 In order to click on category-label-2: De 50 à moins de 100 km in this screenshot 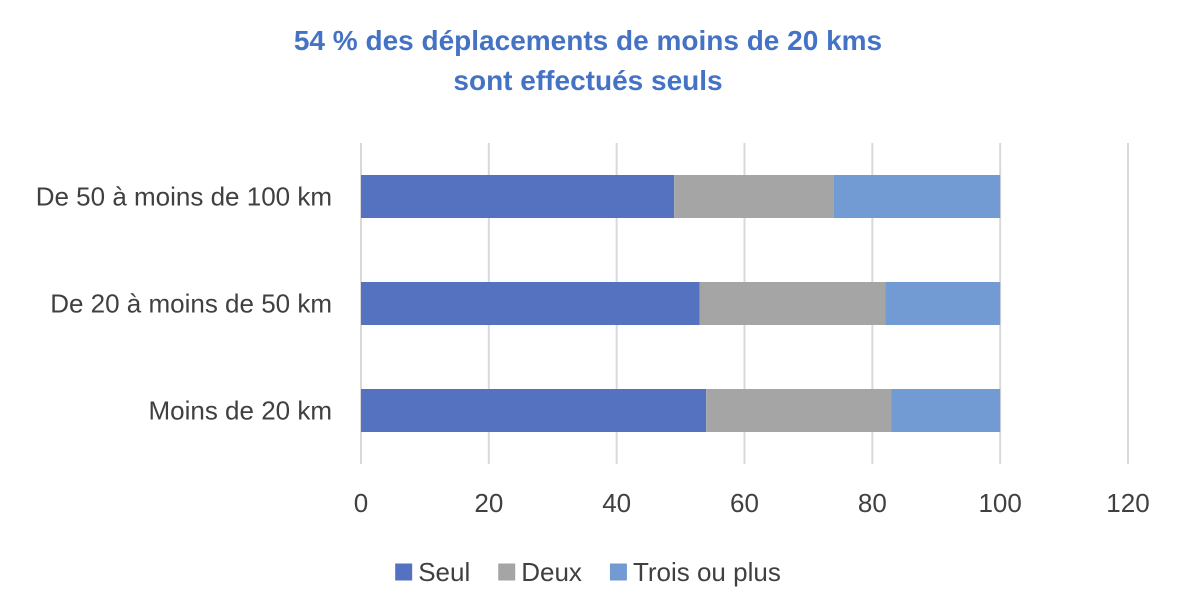, I will do `click(184, 197)`.